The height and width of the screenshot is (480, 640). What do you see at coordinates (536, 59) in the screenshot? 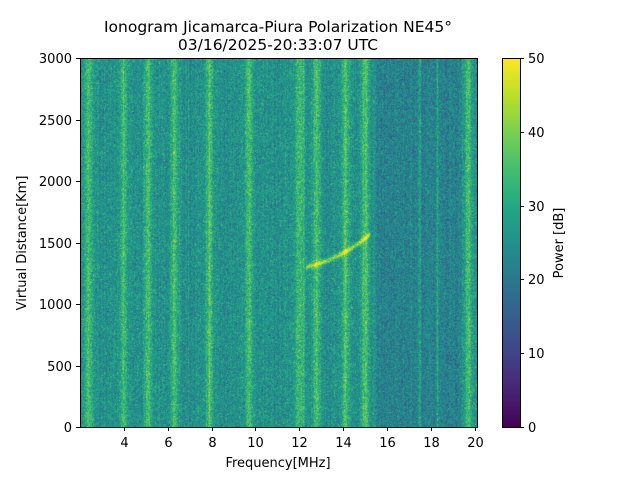
I see `colorbar-tick-label: 50` at bounding box center [536, 59].